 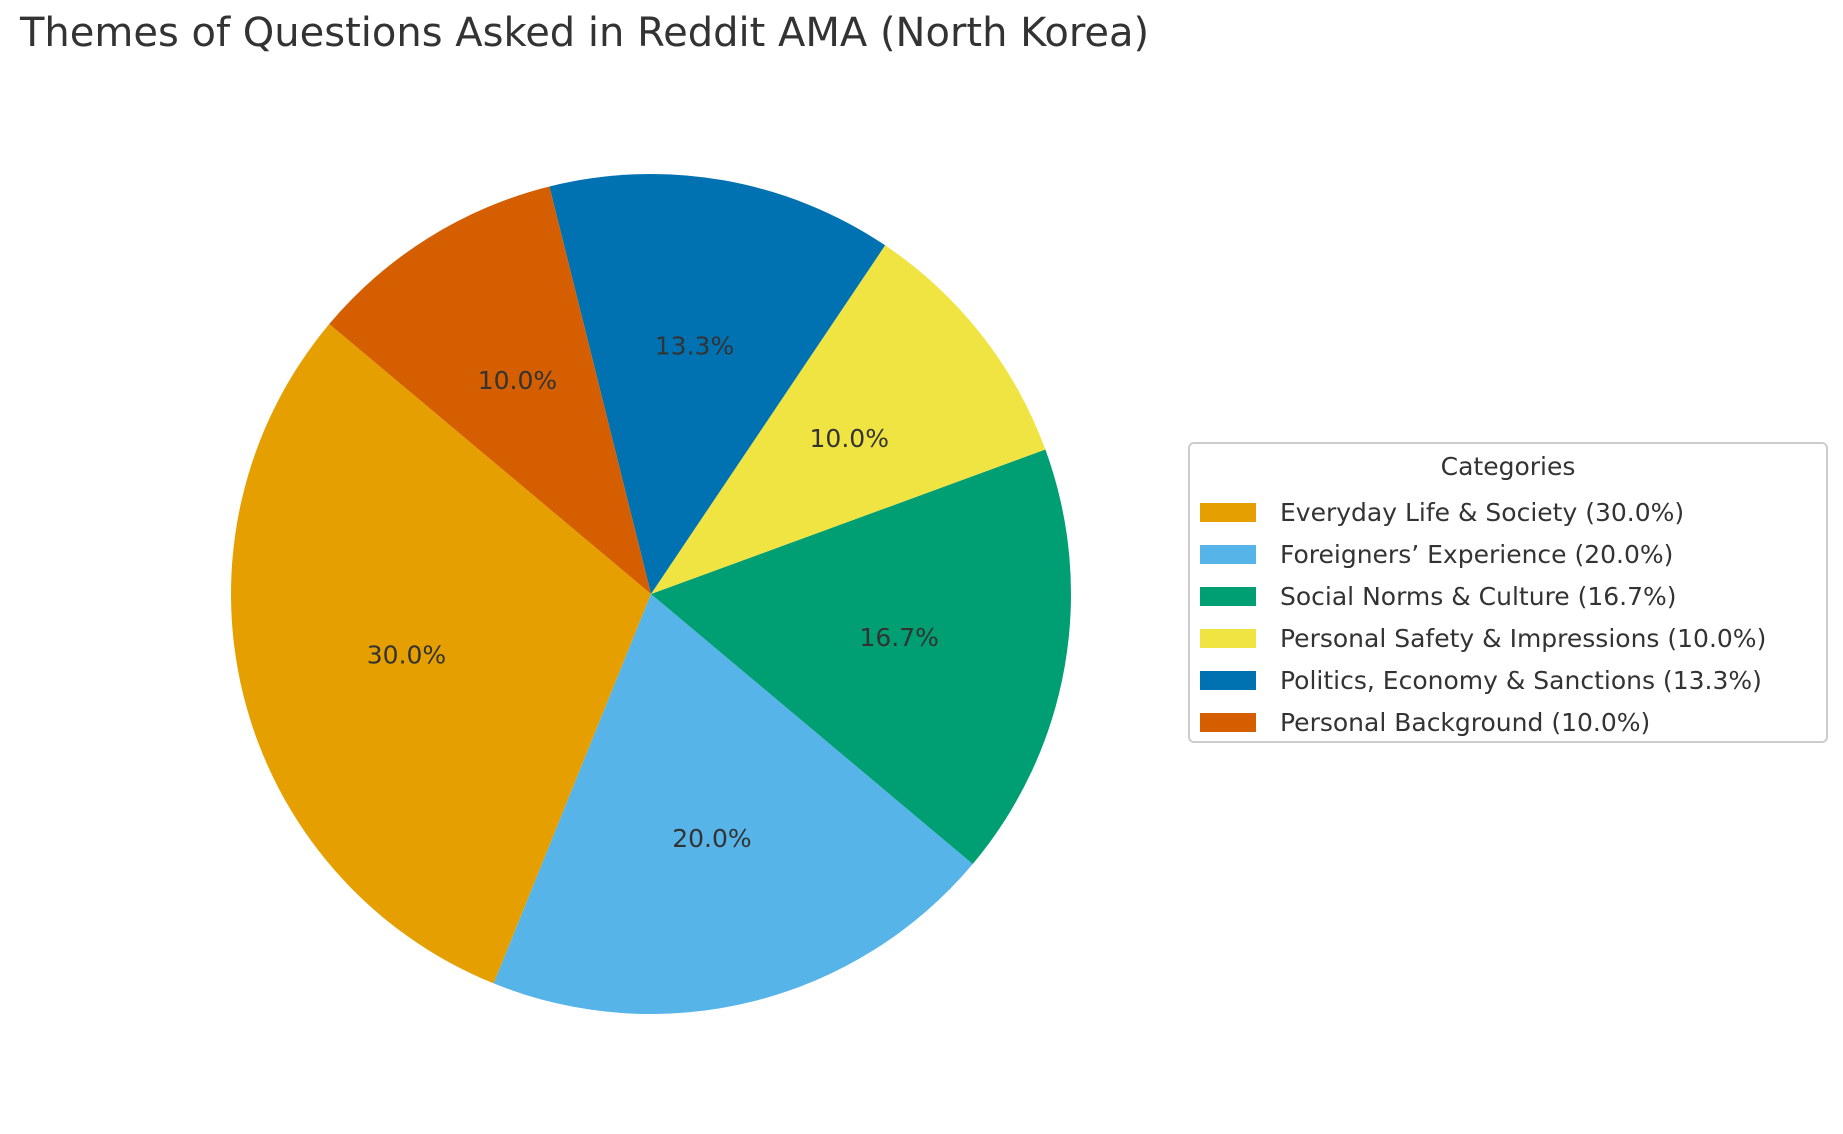 What do you see at coordinates (899, 637) in the screenshot?
I see `slice-percent-label: 16.7%` at bounding box center [899, 637].